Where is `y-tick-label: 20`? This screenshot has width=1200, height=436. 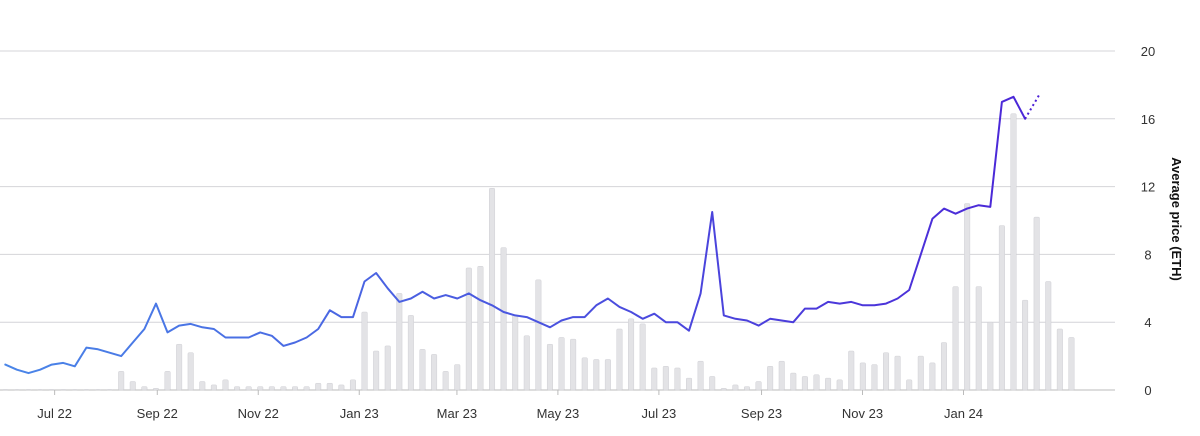 y-tick-label: 20 is located at coordinates (1148, 51).